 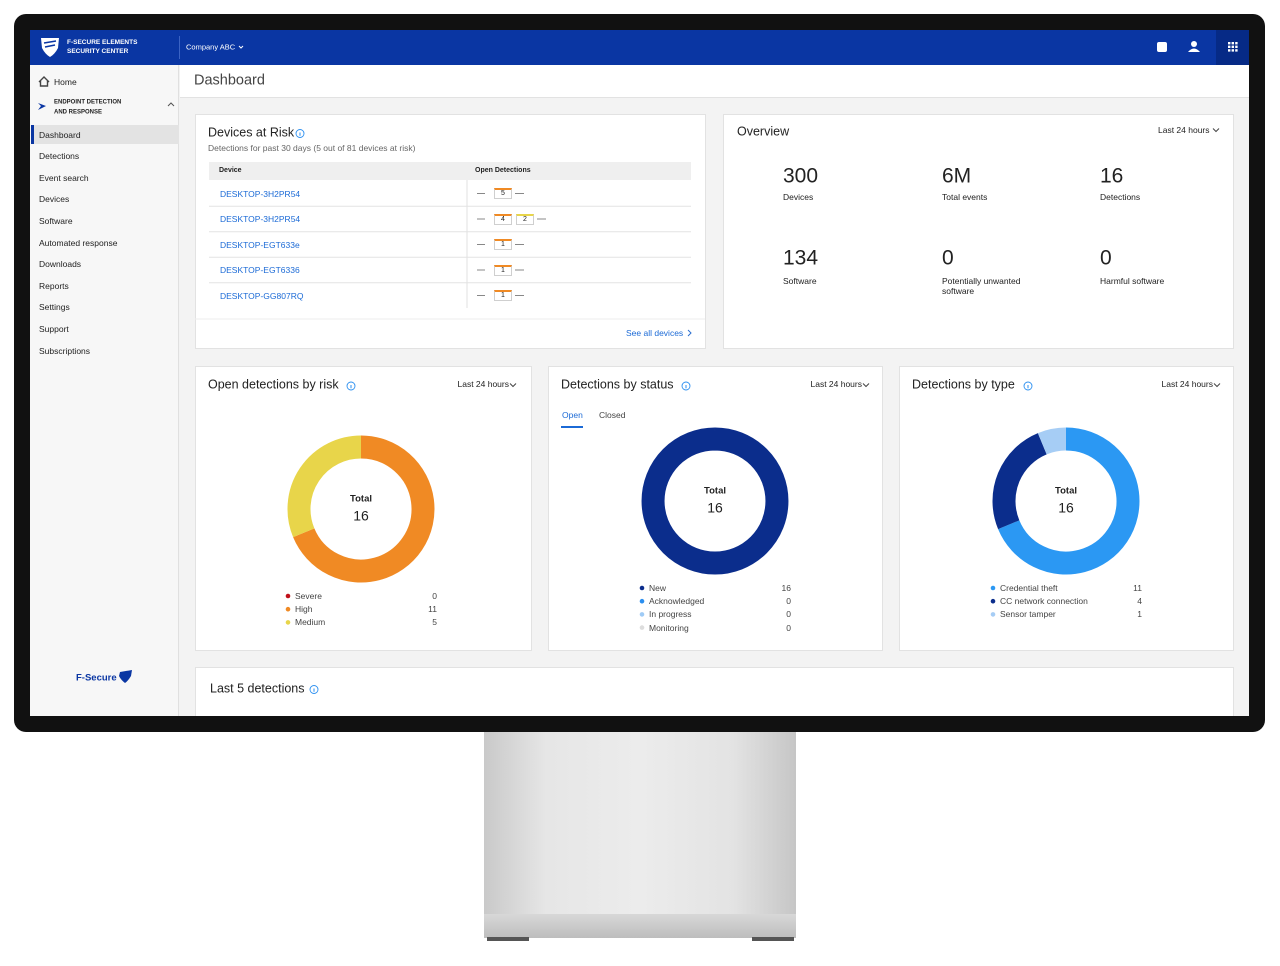 What do you see at coordinates (251, 132) in the screenshot?
I see `card-title: Devices at Risk` at bounding box center [251, 132].